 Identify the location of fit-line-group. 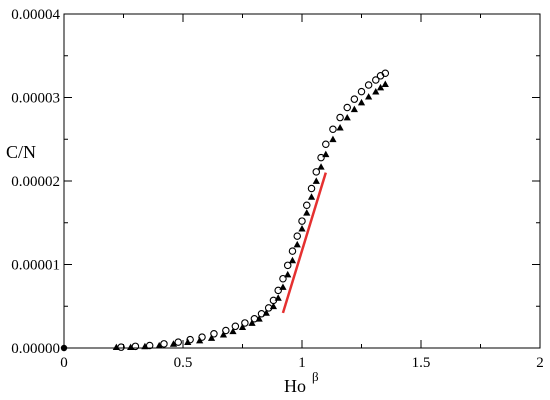
(304, 243).